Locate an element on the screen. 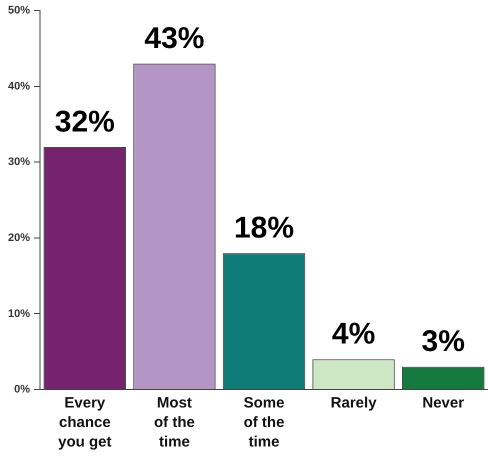 This screenshot has height=458, width=488. data-label: 3% is located at coordinates (443, 341).